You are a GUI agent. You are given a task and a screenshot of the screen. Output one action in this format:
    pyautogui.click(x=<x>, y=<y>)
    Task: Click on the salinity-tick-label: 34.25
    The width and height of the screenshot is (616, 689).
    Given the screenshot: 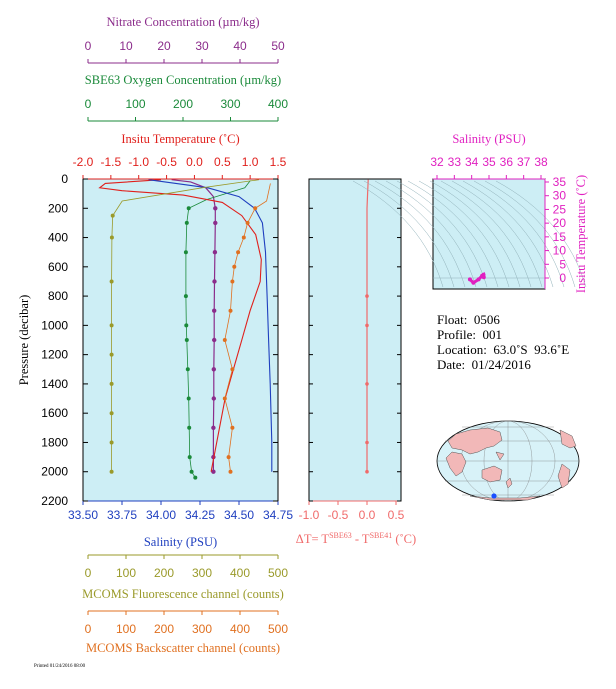 What is the action you would take?
    pyautogui.click(x=200, y=515)
    